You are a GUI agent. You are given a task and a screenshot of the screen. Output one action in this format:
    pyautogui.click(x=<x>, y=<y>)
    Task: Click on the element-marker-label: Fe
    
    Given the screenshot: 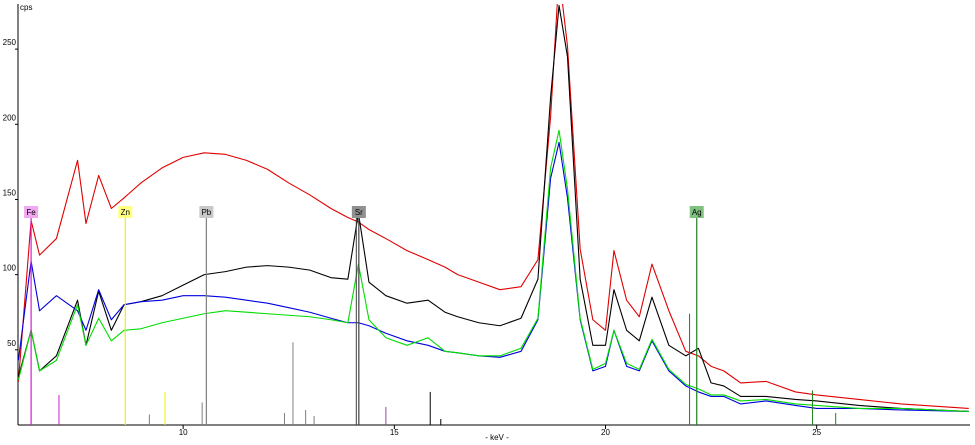 What is the action you would take?
    pyautogui.click(x=31, y=212)
    